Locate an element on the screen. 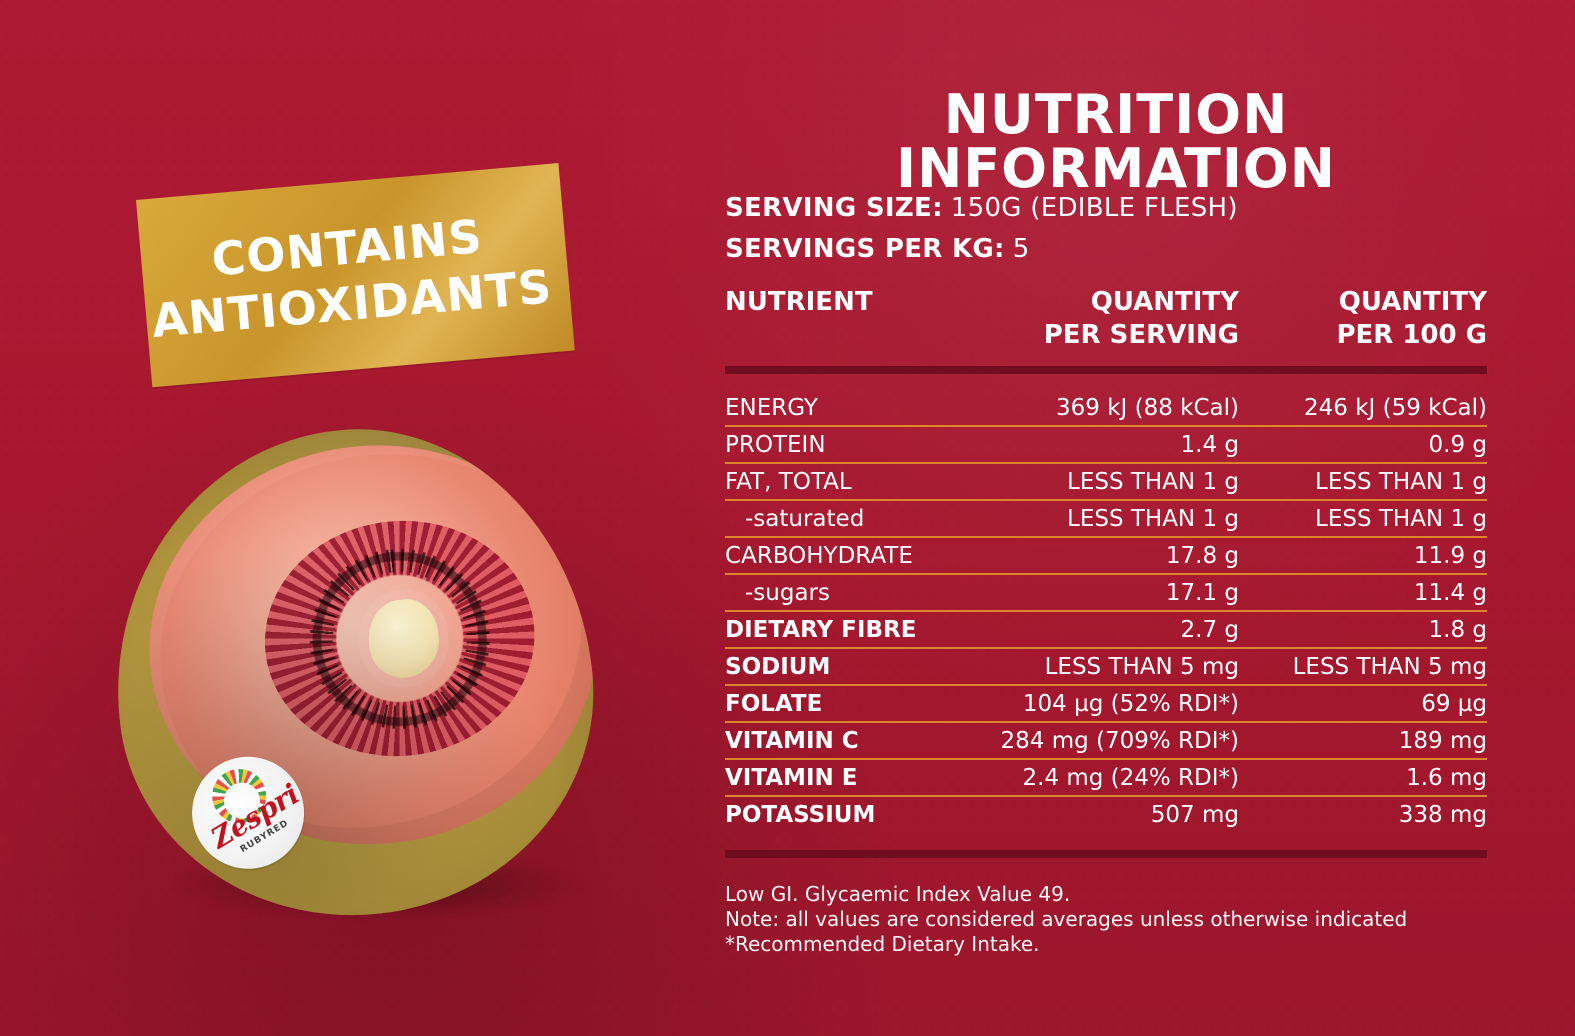  header-per-serving: QUANTITY PER SERVING is located at coordinates (1141, 318).